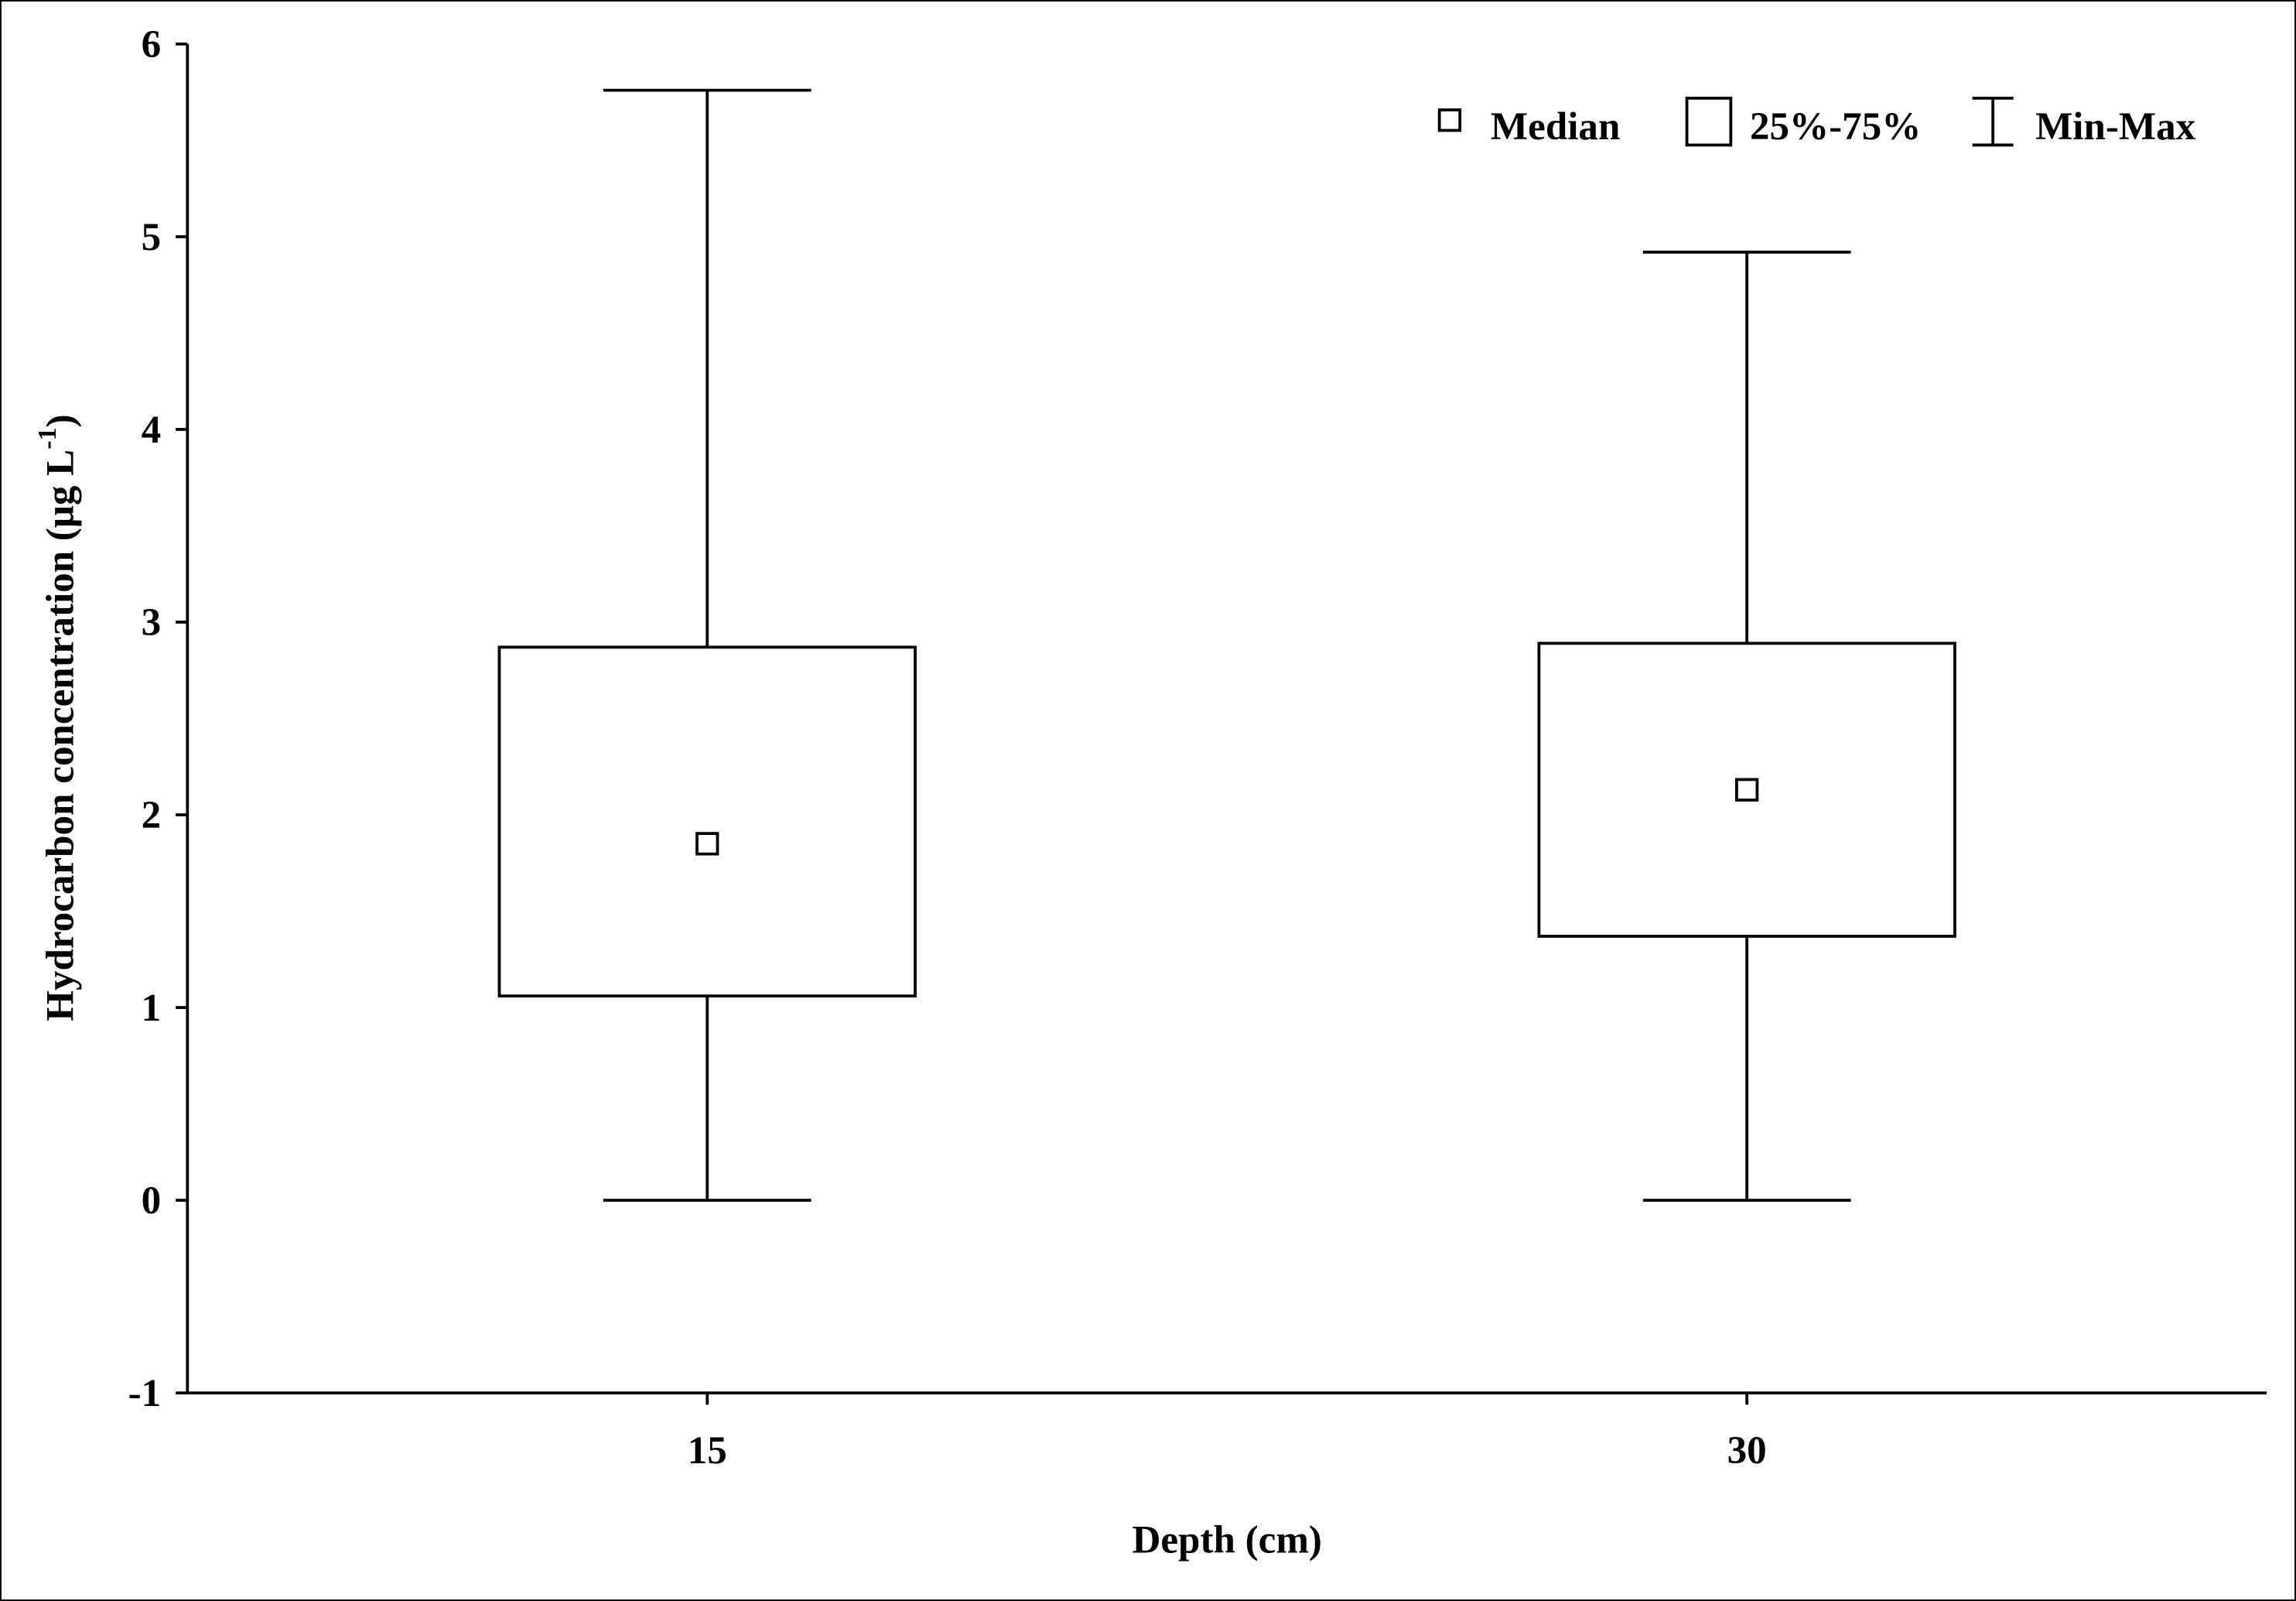 The height and width of the screenshot is (1601, 2296). Describe the element at coordinates (1555, 126) in the screenshot. I see `legend-label: Median` at that location.